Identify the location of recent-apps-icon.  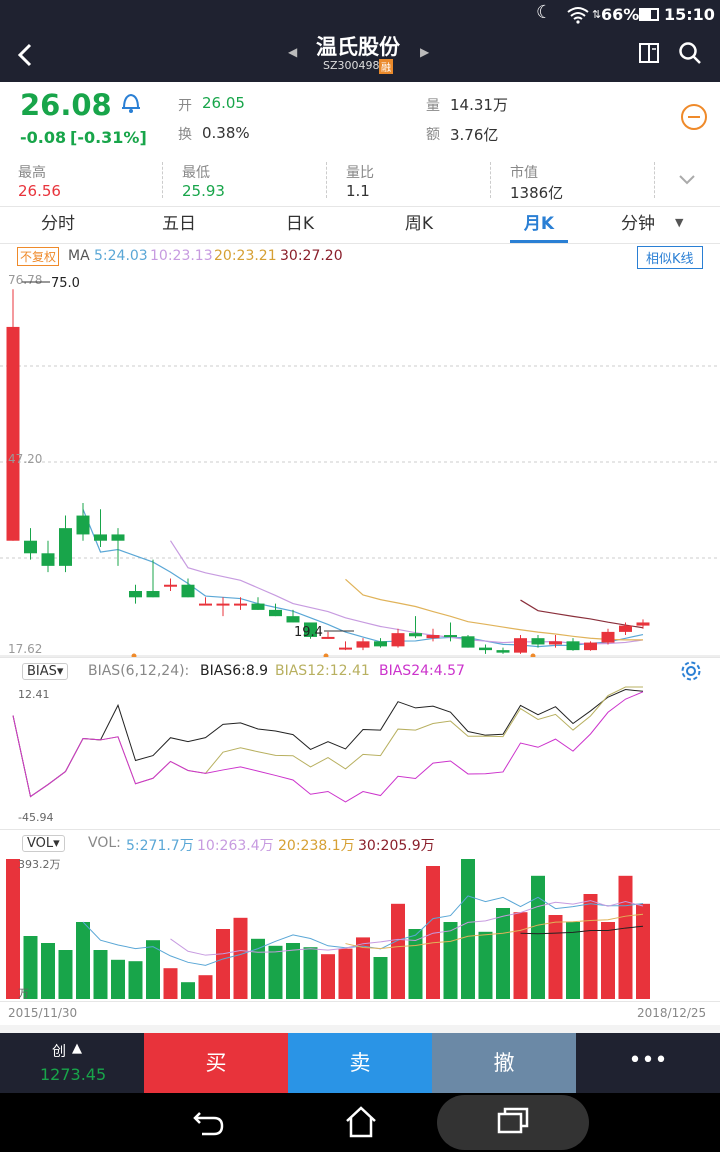
(513, 1121).